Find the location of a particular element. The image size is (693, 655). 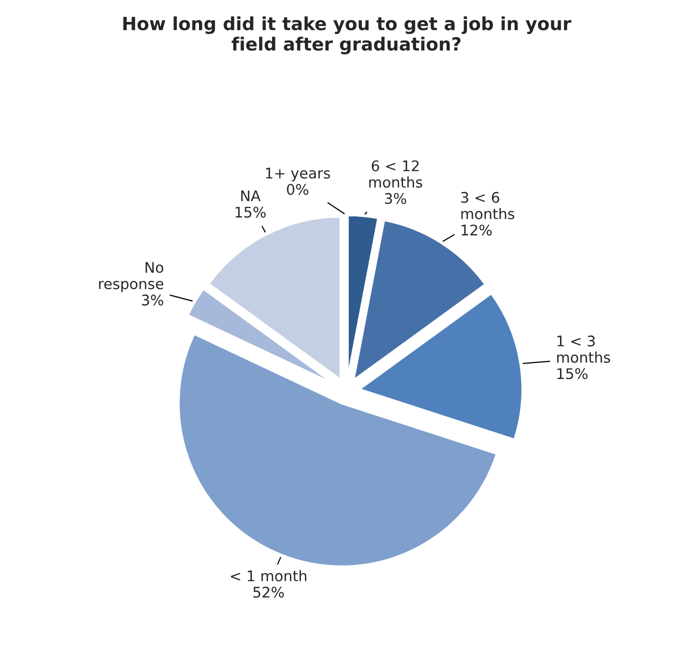

chart-title: How long did it take you to get a job in your field after graduation? is located at coordinates (347, 35).